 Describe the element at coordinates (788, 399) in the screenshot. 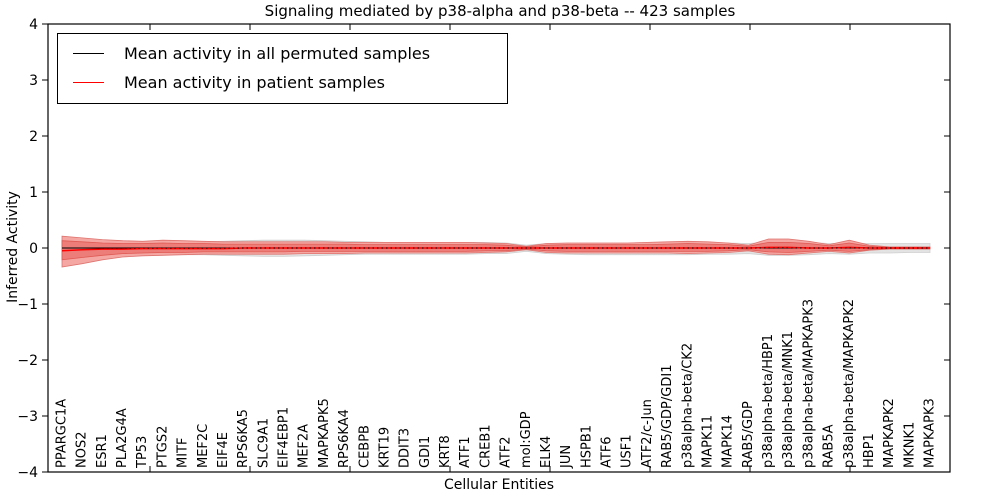

I see `x-category-label: p38alpha-beta/MNK1` at that location.